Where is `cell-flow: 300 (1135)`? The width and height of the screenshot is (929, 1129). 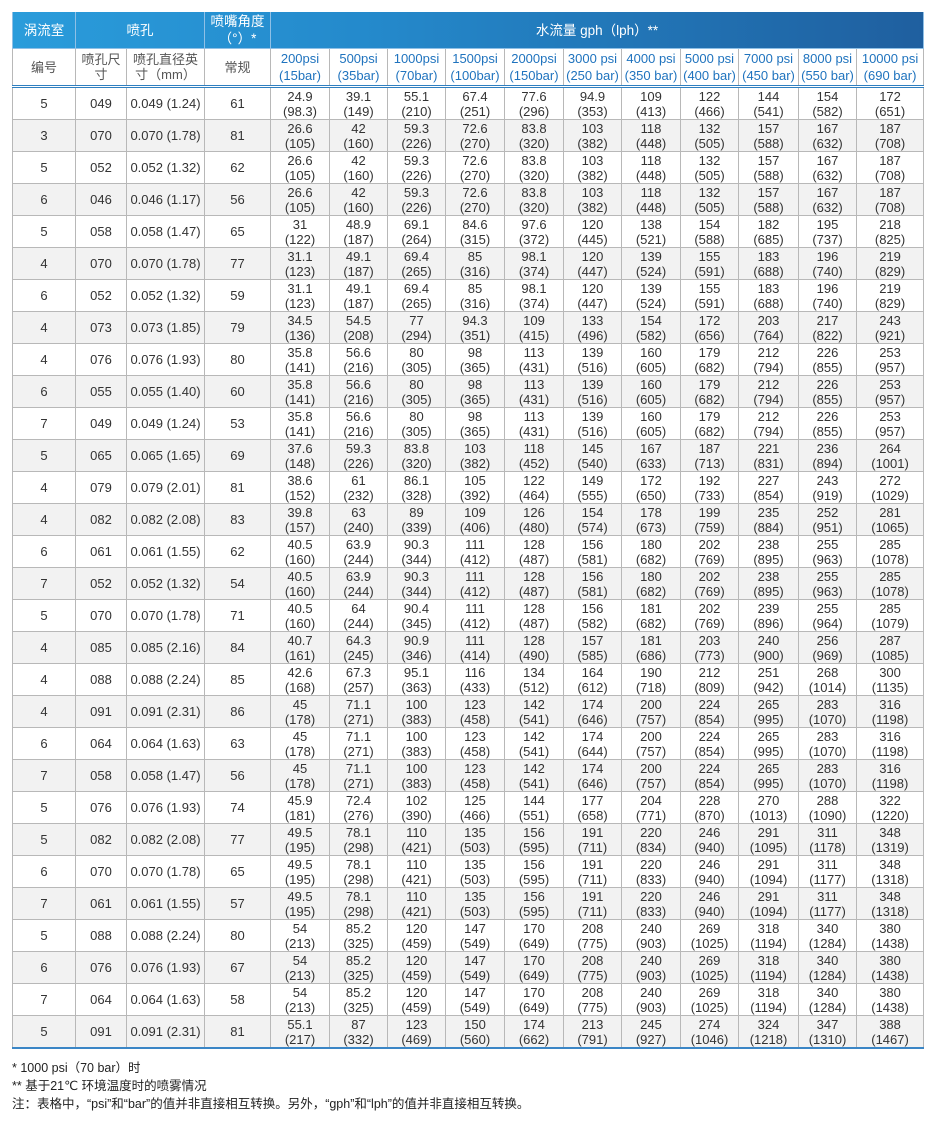
cell-flow: 300 (1135) is located at coordinates (890, 679).